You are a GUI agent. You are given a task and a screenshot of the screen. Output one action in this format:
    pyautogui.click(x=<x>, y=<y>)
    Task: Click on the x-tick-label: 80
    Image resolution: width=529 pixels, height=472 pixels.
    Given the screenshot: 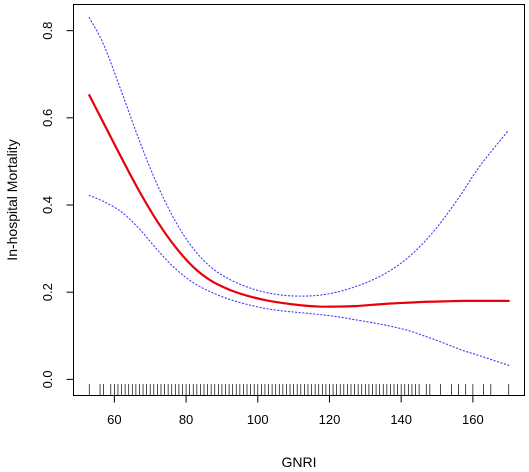 What is the action you would take?
    pyautogui.click(x=186, y=419)
    